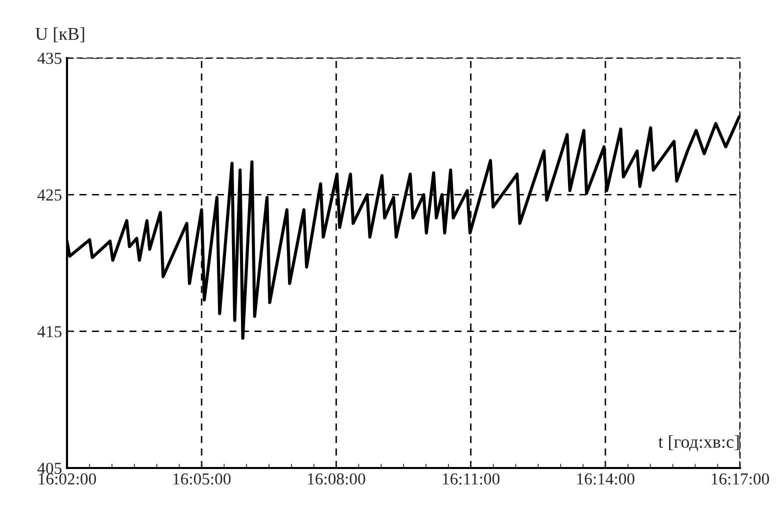 Image resolution: width=776 pixels, height=505 pixels. I want to click on x-axis-title: t [год:хв:с], so click(698, 443).